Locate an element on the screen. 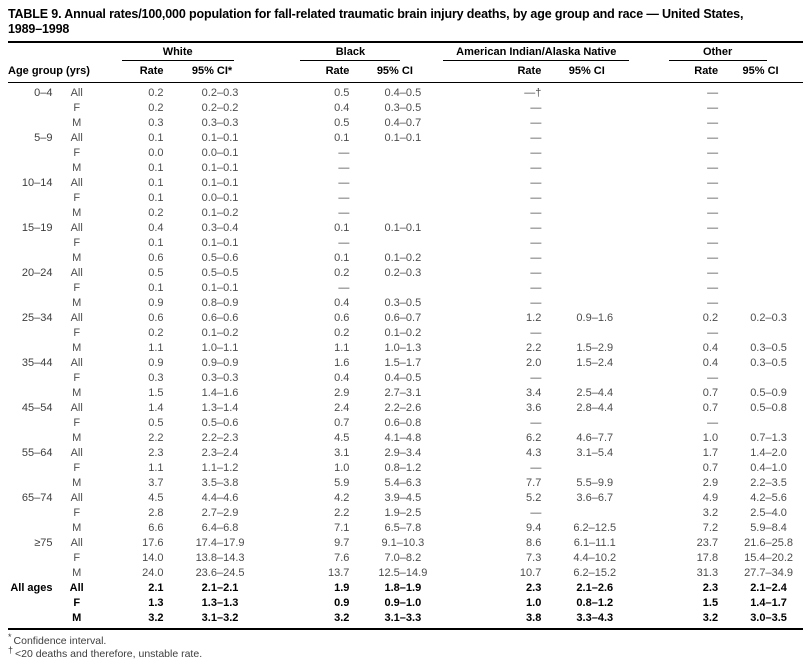 Image resolution: width=811 pixels, height=661 pixels. other-ci-cell: 1.4–2.0 is located at coordinates (768, 453).